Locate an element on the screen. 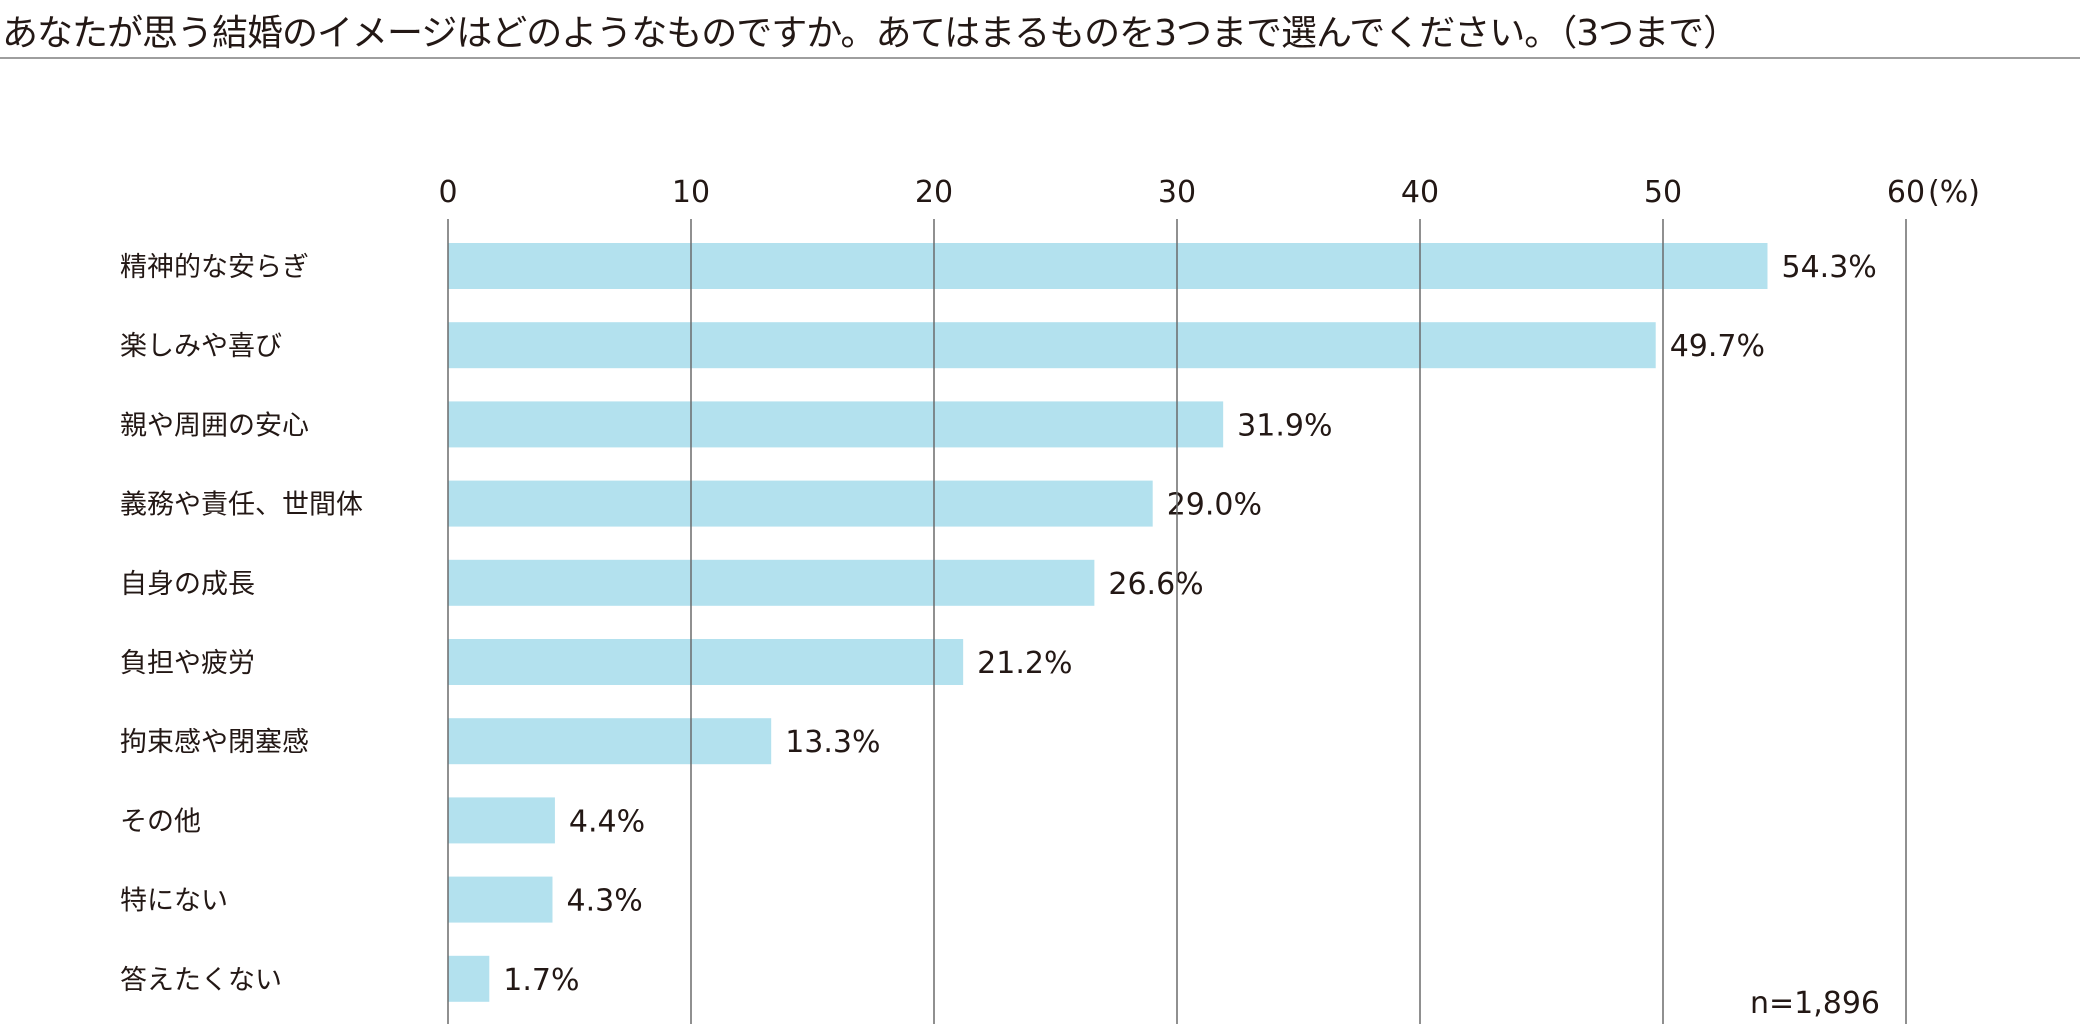 This screenshot has width=2080, height=1024. value-label: 1.7% is located at coordinates (541, 980).